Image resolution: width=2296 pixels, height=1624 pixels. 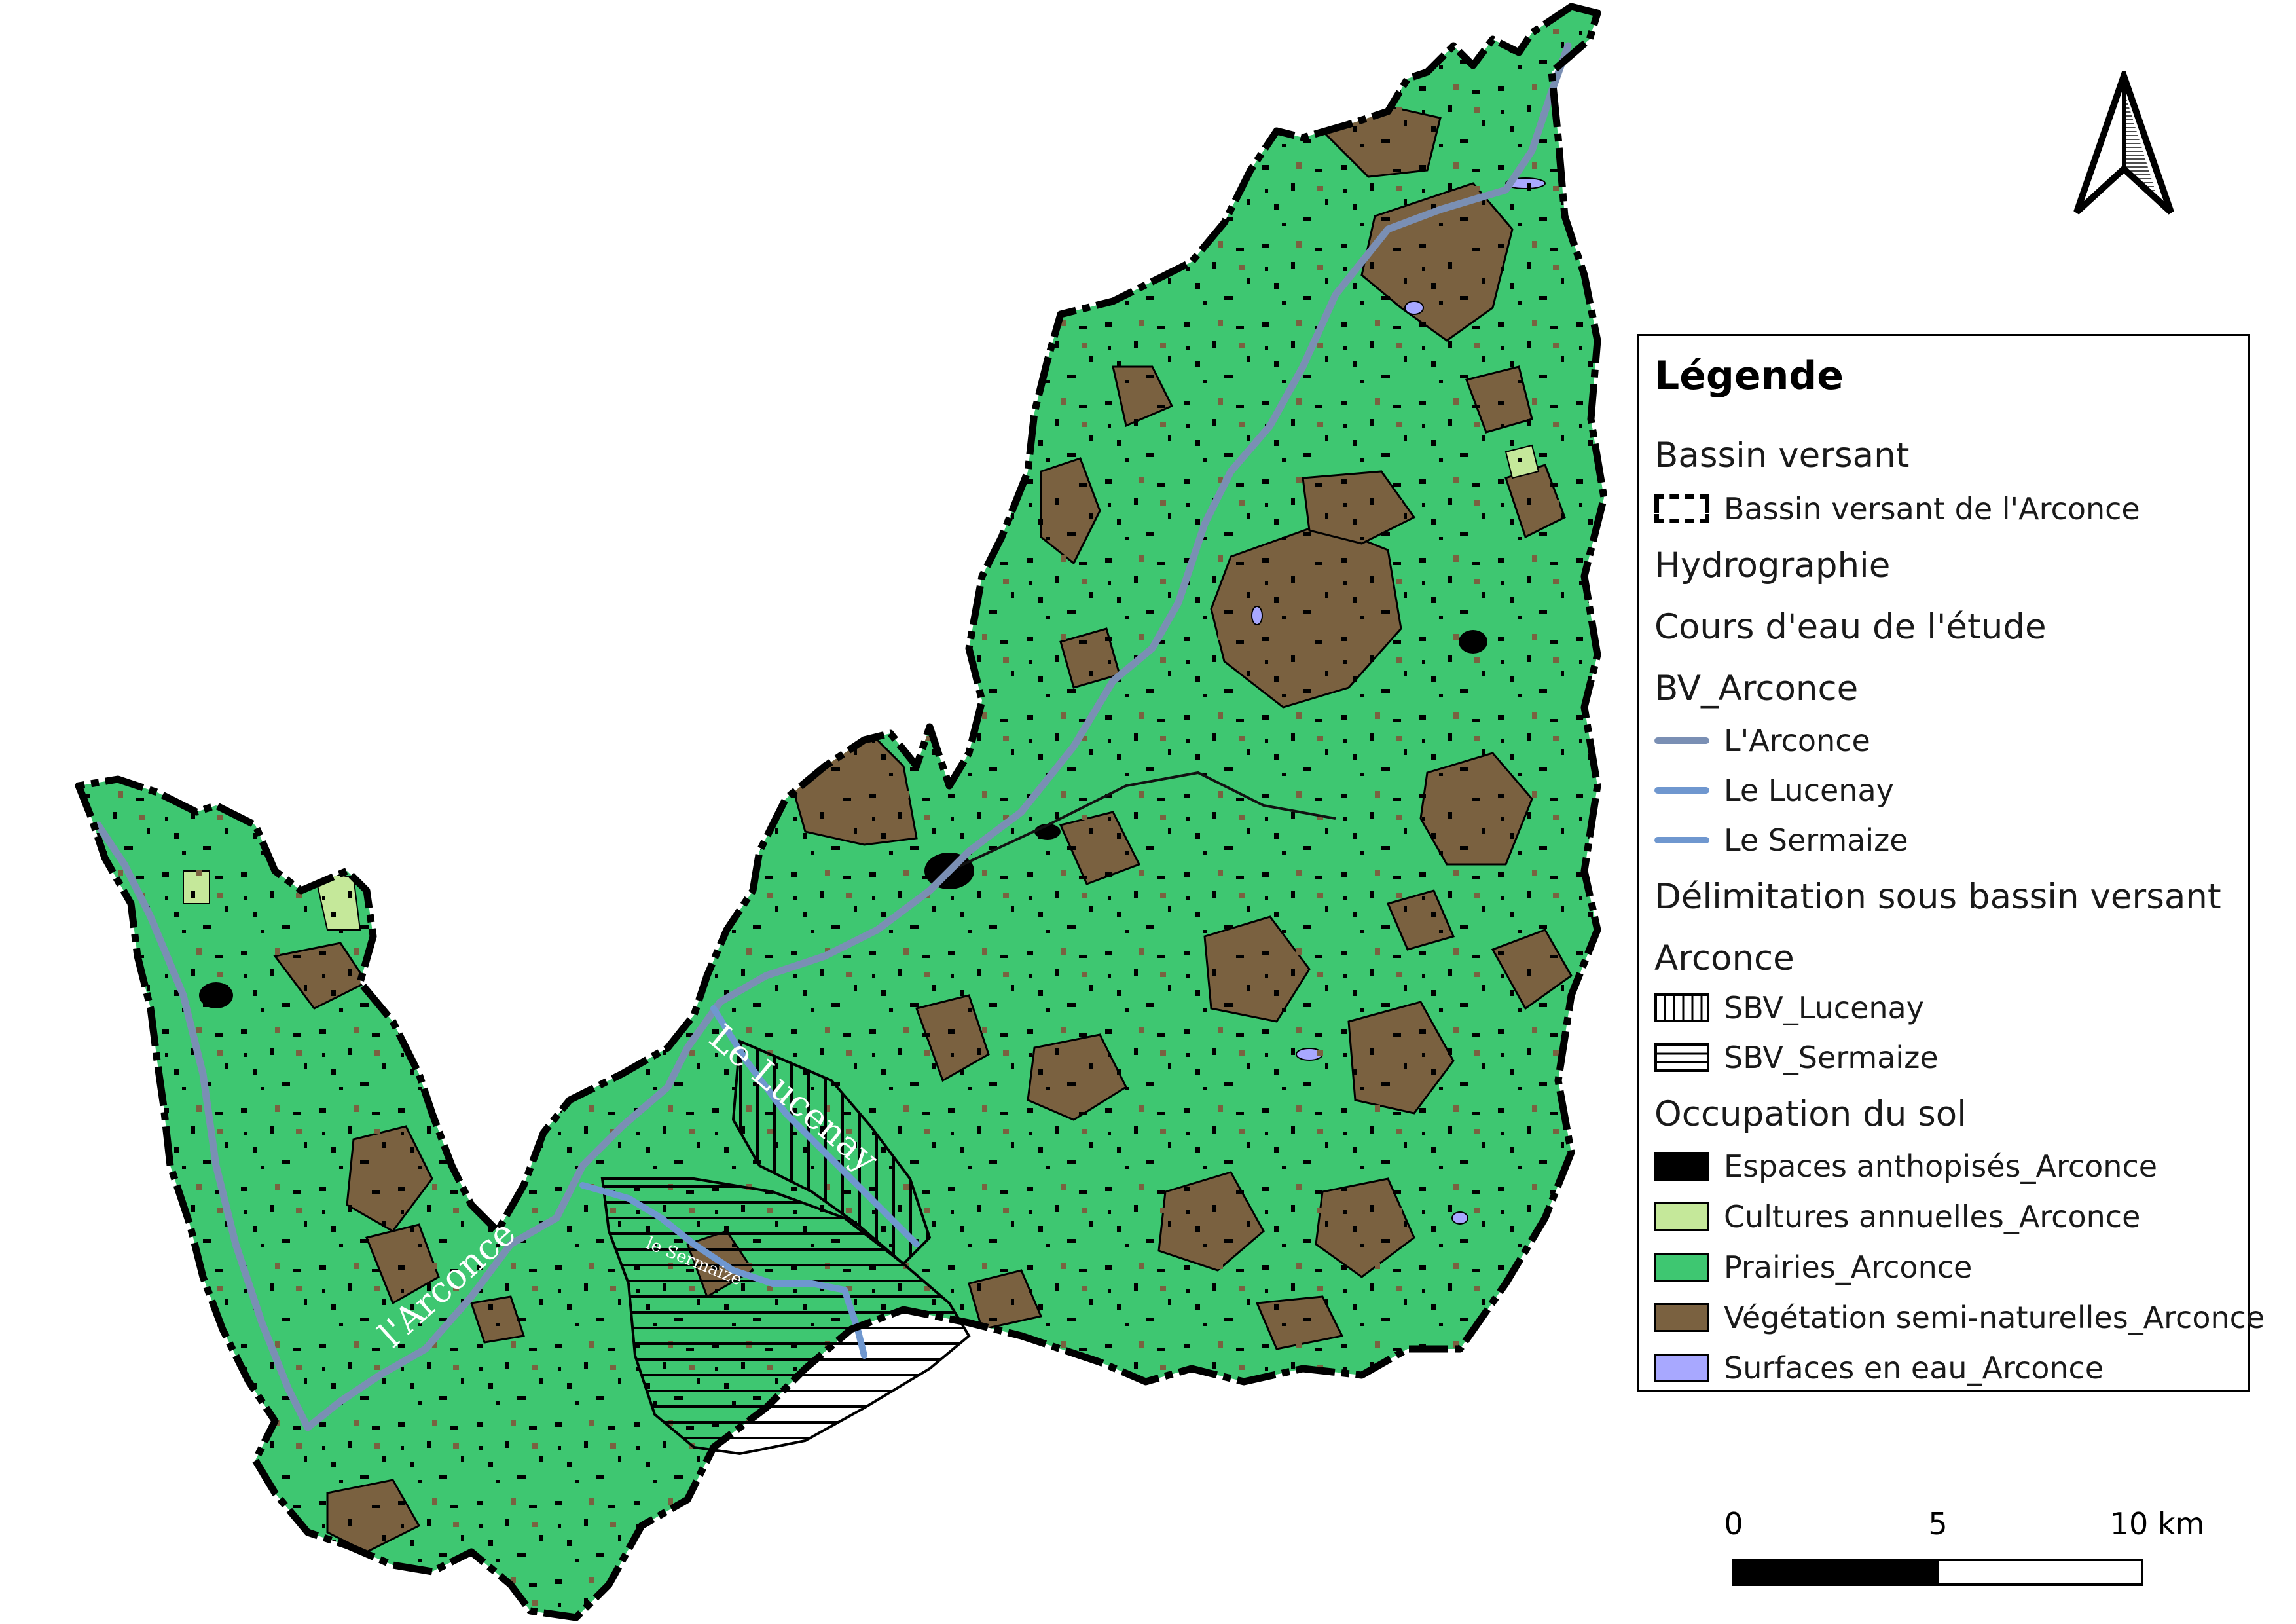 What do you see at coordinates (1835, 1572) in the screenshot?
I see `scale-bar-black-segment` at bounding box center [1835, 1572].